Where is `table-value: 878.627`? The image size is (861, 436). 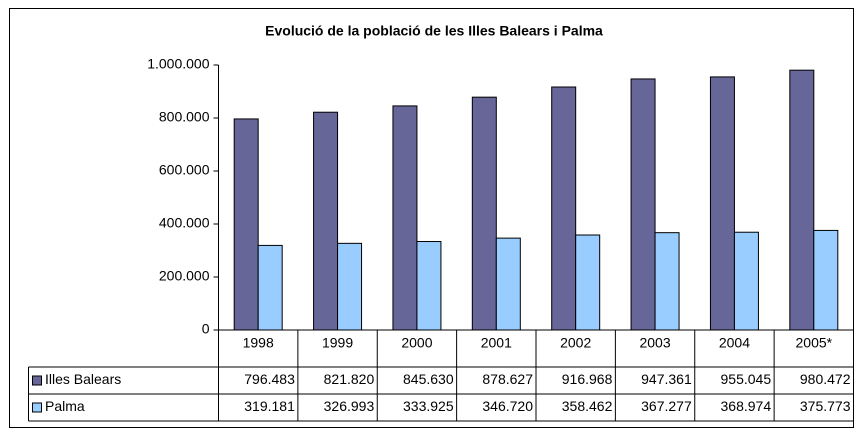 table-value: 878.627 is located at coordinates (507, 379).